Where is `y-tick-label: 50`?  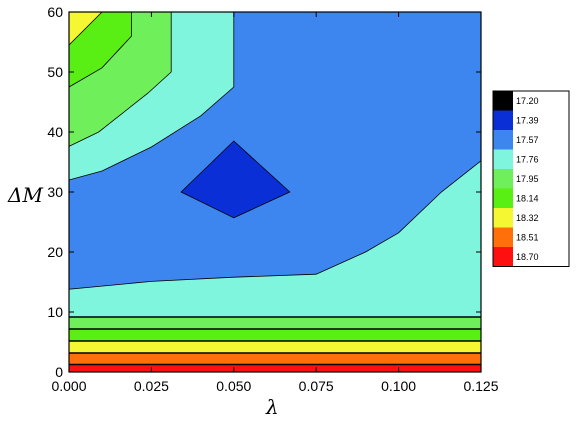
y-tick-label: 50 is located at coordinates (55, 72).